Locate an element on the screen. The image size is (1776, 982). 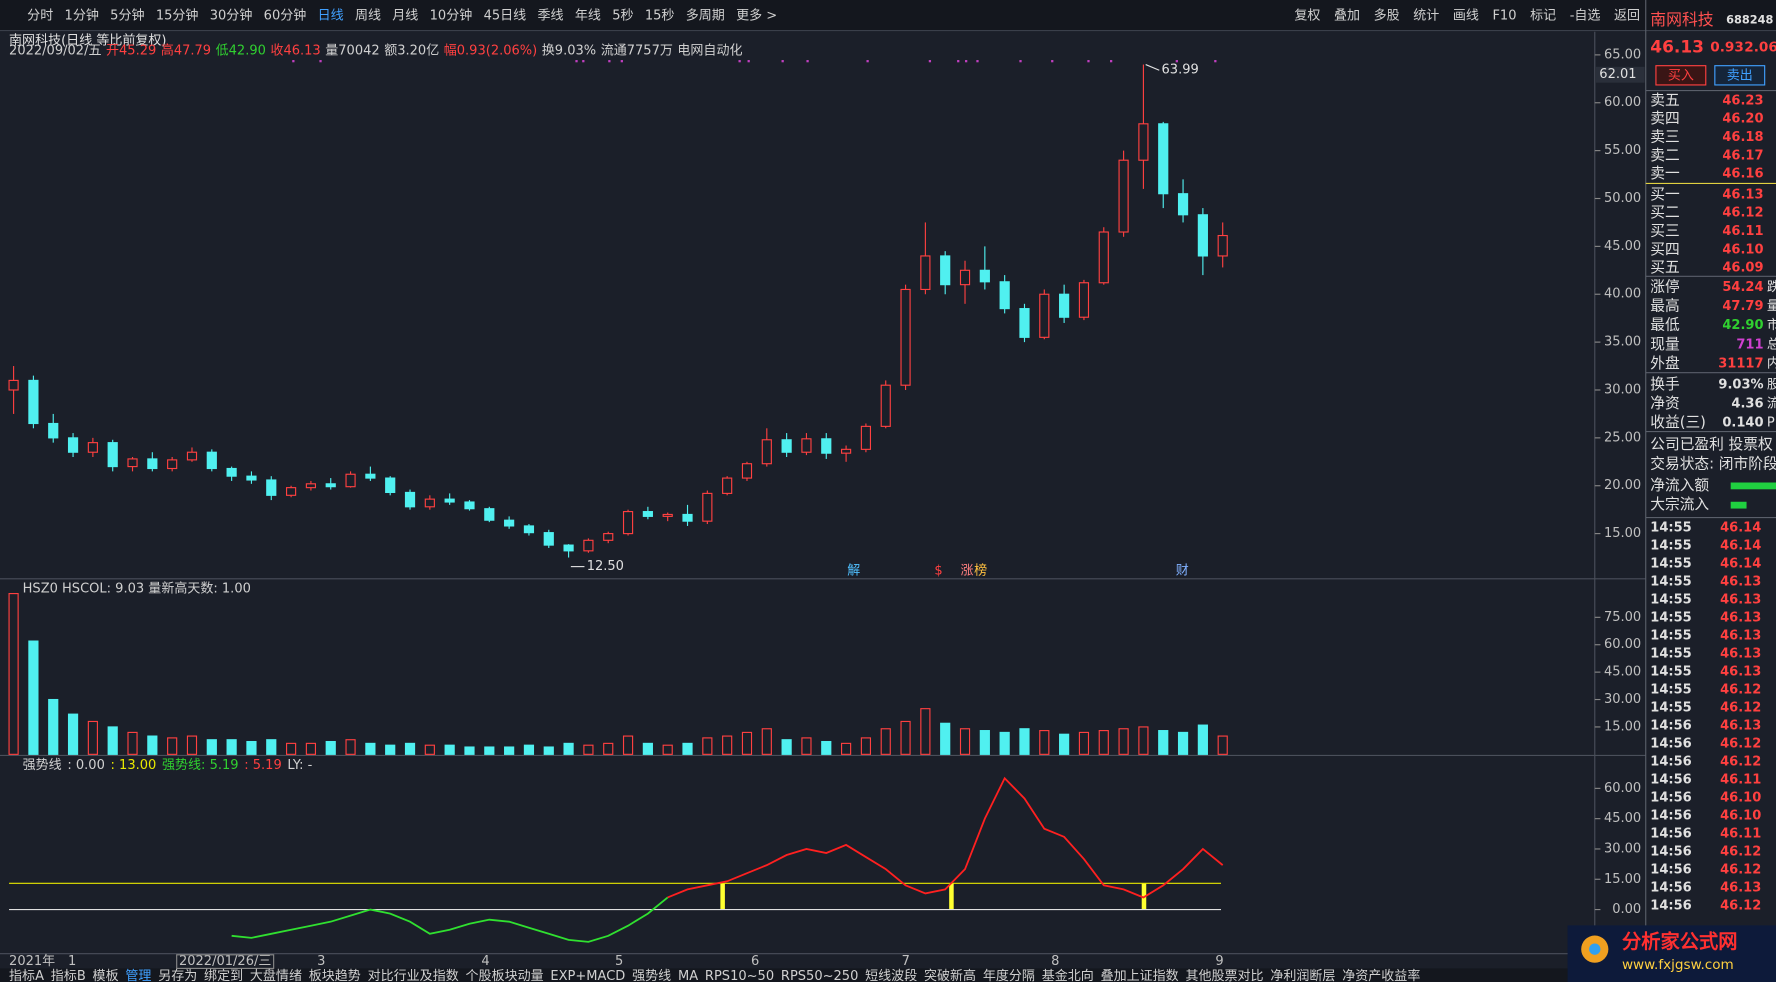
toolbar-button: 标记 is located at coordinates (1543, 15).